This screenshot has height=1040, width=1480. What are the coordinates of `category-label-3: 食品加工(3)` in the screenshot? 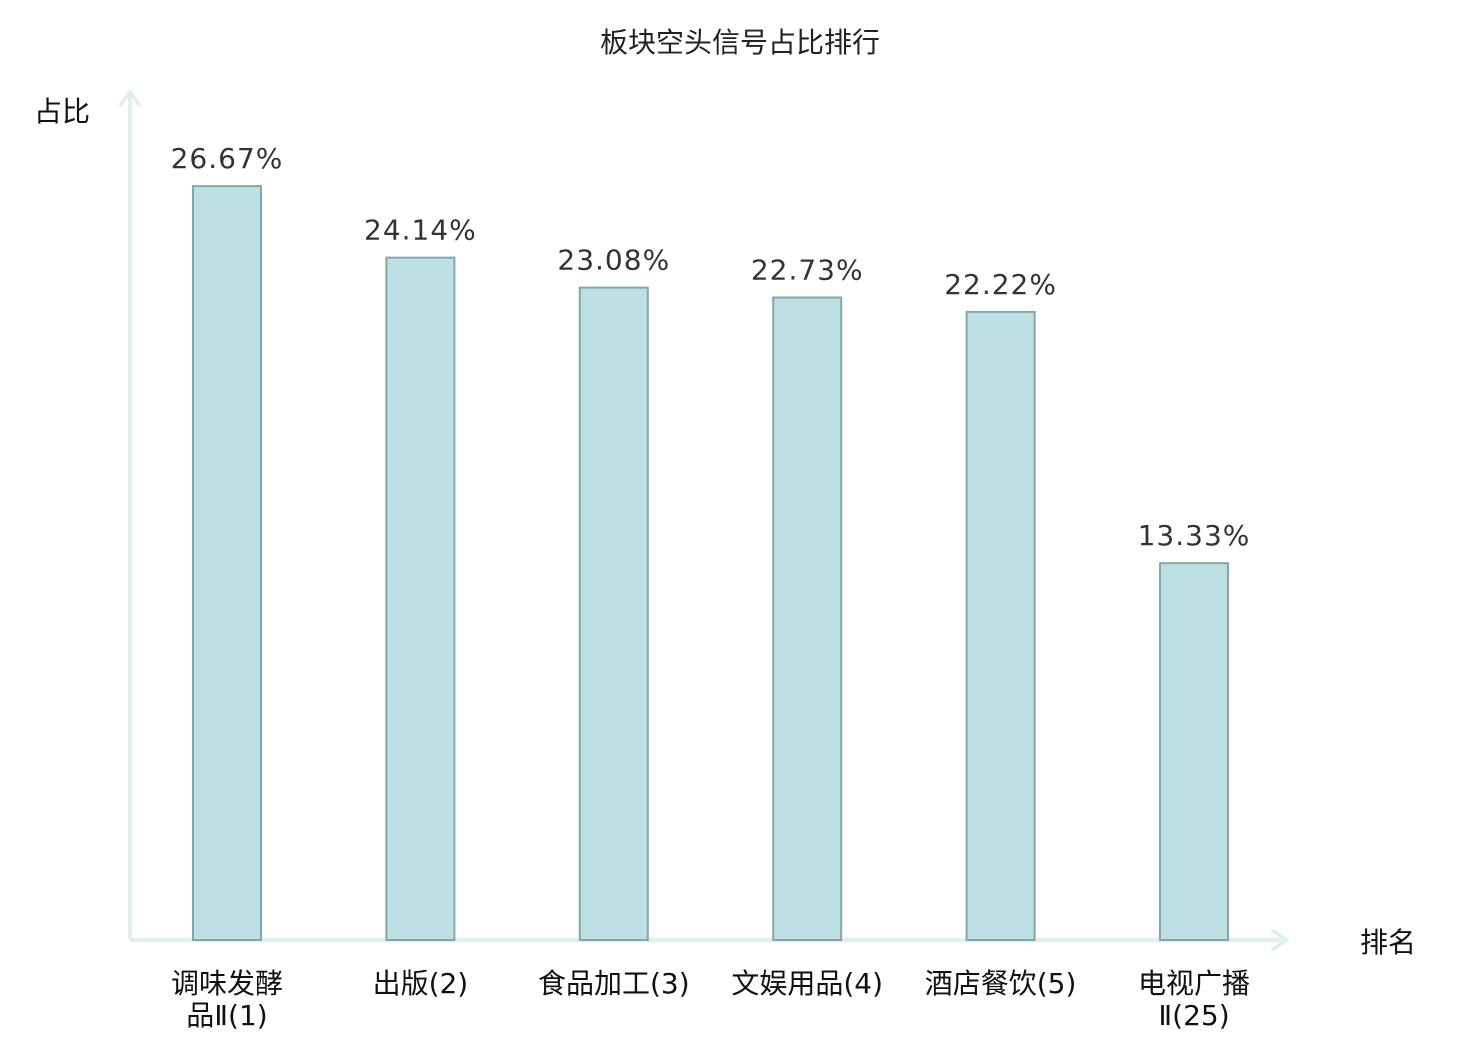 It's located at (614, 983).